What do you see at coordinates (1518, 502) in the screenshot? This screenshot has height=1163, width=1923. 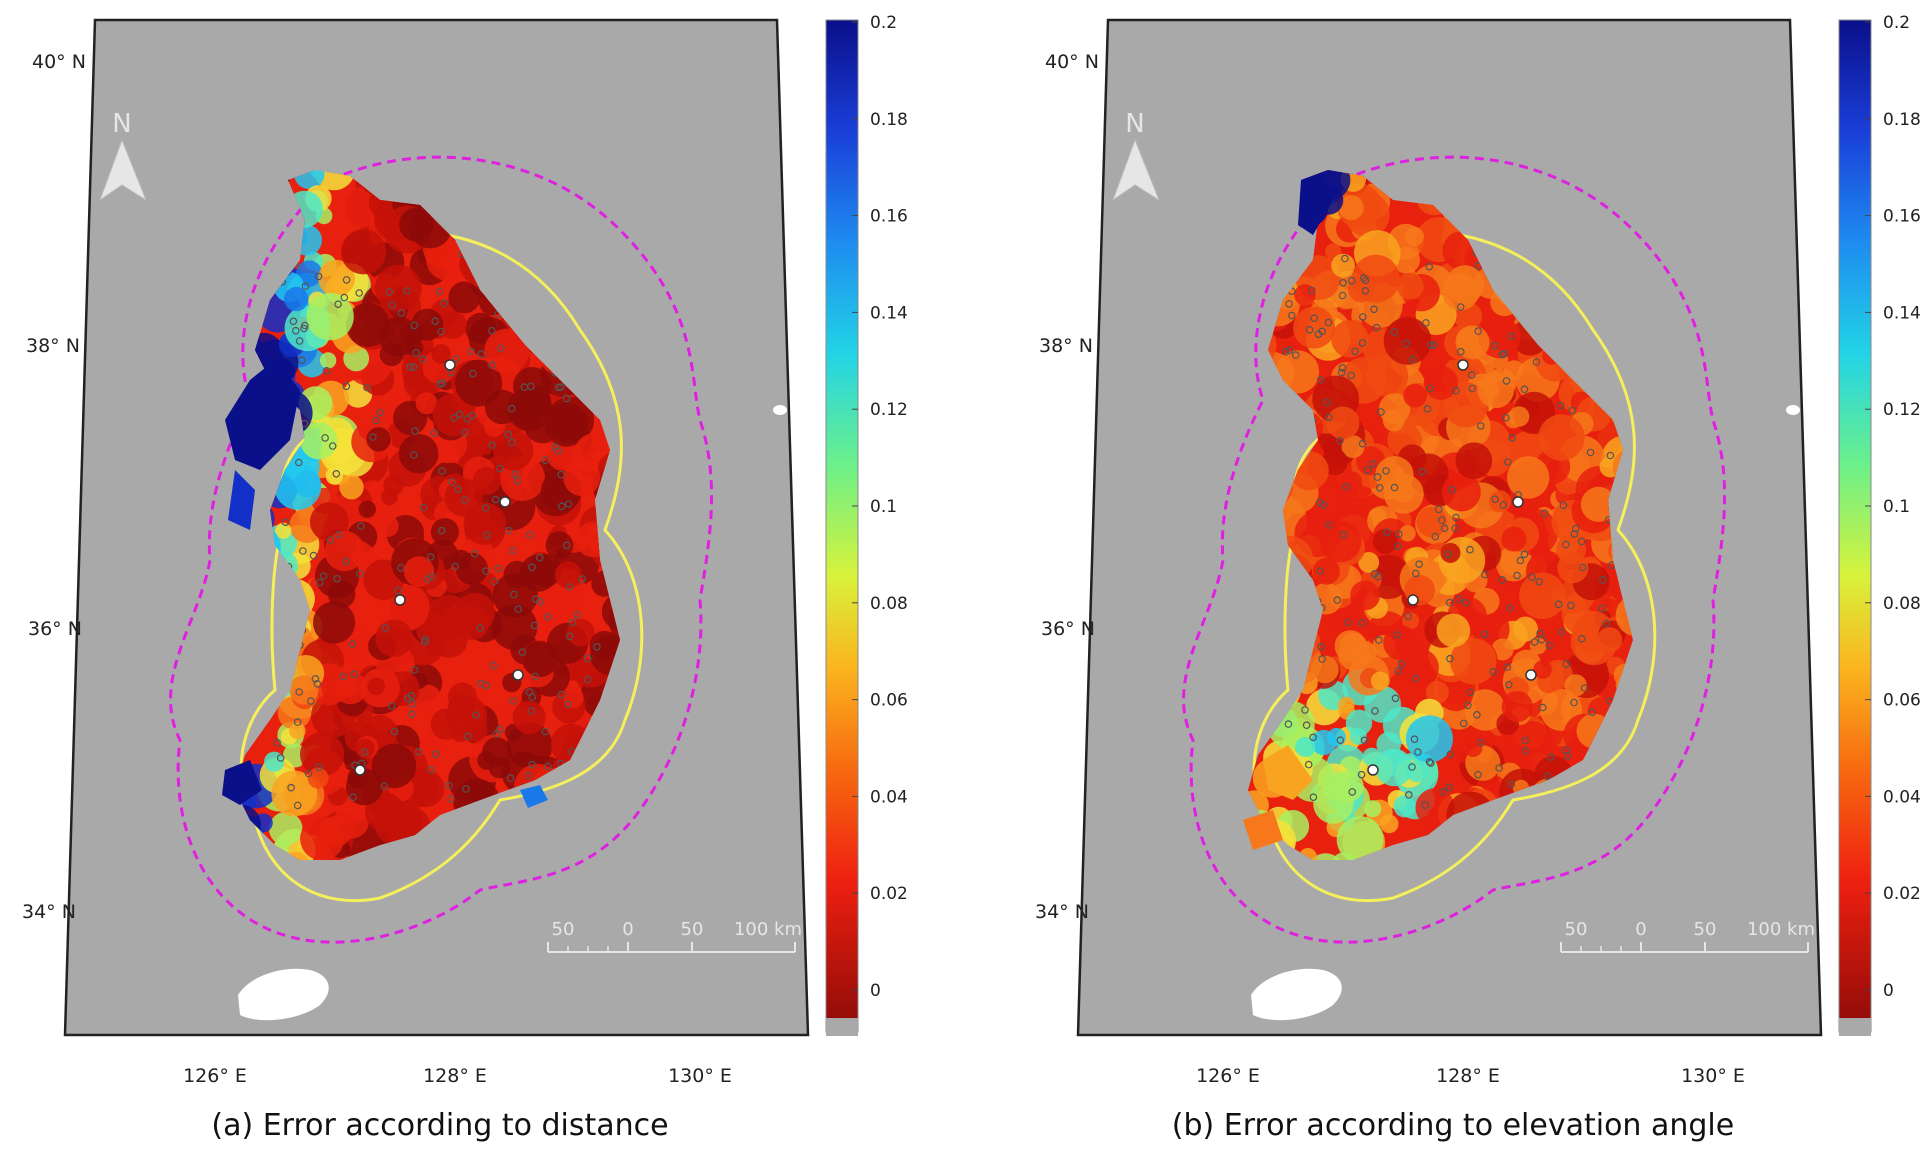 I see `radar-station` at bounding box center [1518, 502].